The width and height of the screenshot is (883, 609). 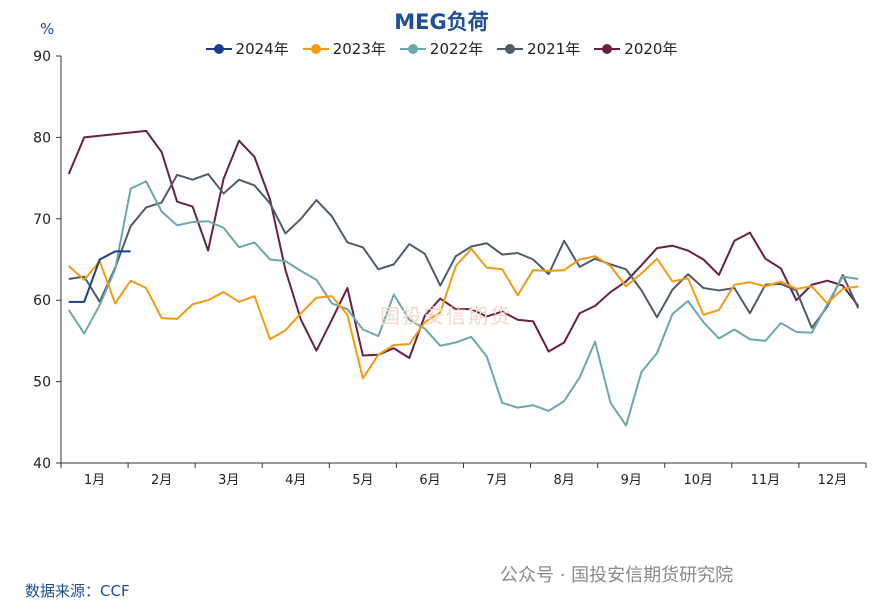 What do you see at coordinates (699, 480) in the screenshot?
I see `x-tick-label: 10月` at bounding box center [699, 480].